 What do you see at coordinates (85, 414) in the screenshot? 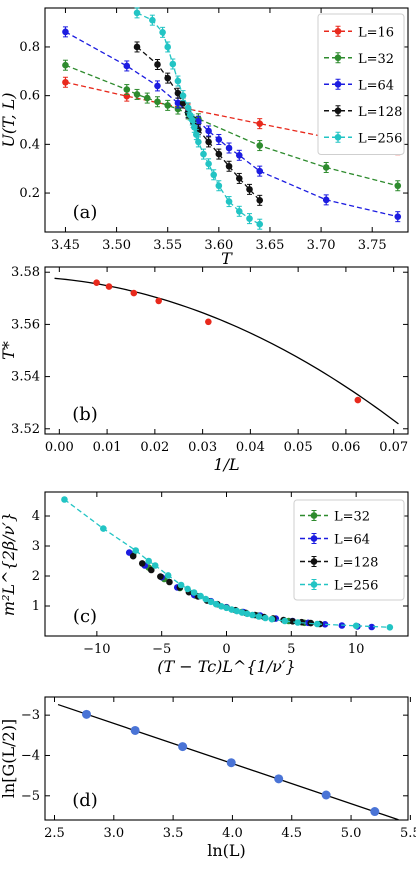
I see `panel-label: (b)` at bounding box center [85, 414].